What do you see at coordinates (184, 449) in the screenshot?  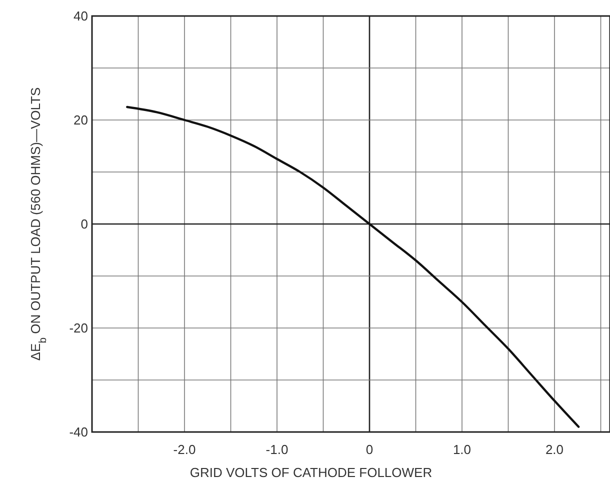 I see `x-tick-label: -2.0` at bounding box center [184, 449].